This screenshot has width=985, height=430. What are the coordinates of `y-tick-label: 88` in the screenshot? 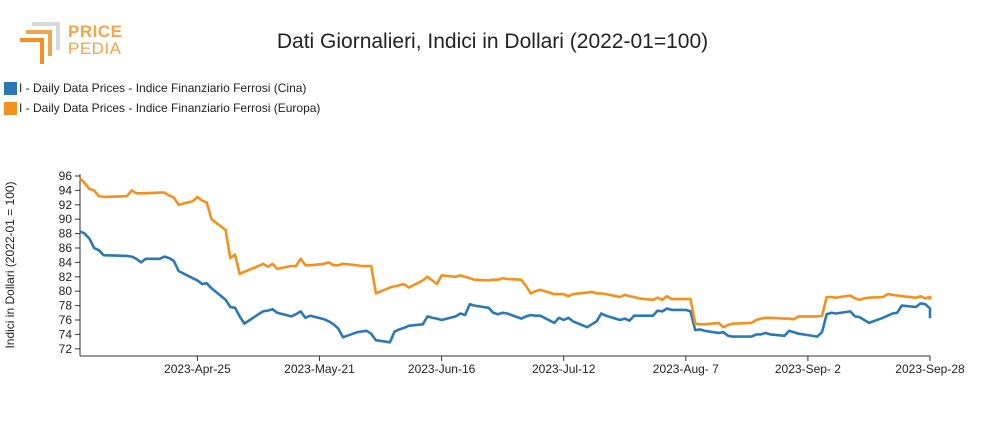 It's located at (66, 234).